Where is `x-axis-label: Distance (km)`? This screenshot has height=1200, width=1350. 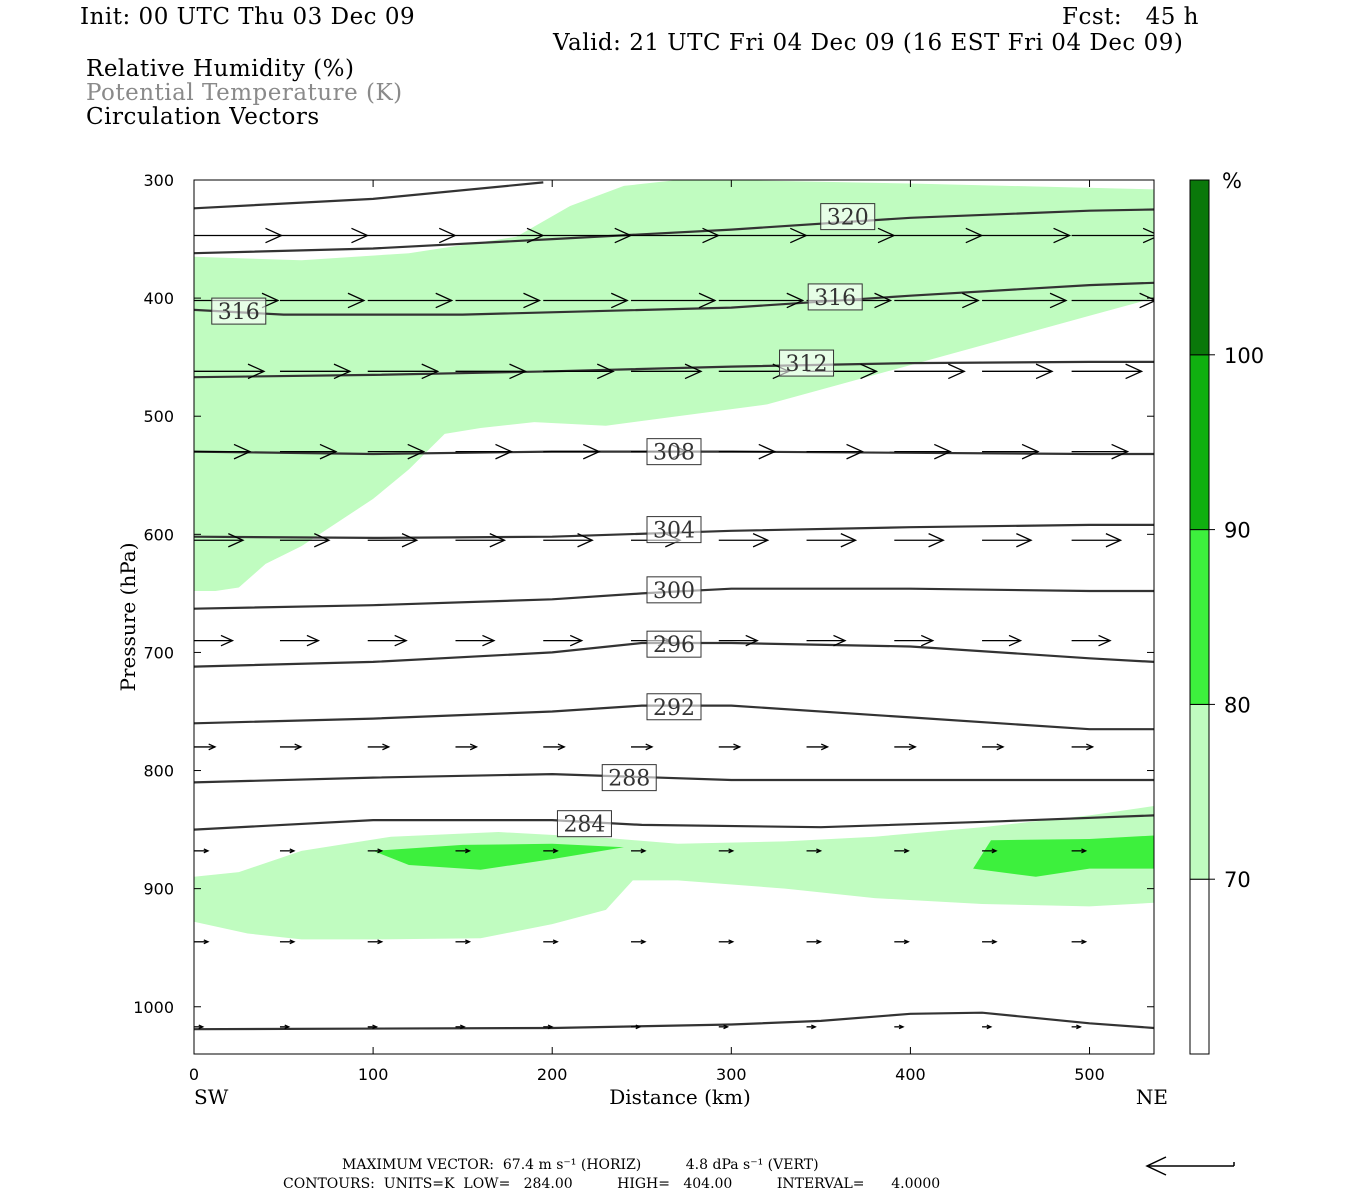 x-axis-label: Distance (km) is located at coordinates (680, 1097).